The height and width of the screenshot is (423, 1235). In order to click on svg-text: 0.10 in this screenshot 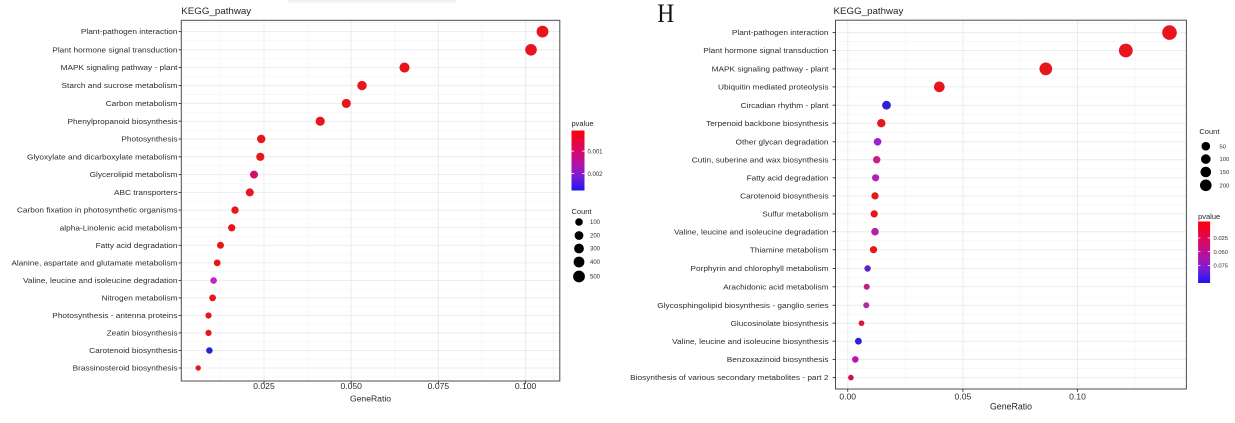, I will do `click(1077, 396)`.